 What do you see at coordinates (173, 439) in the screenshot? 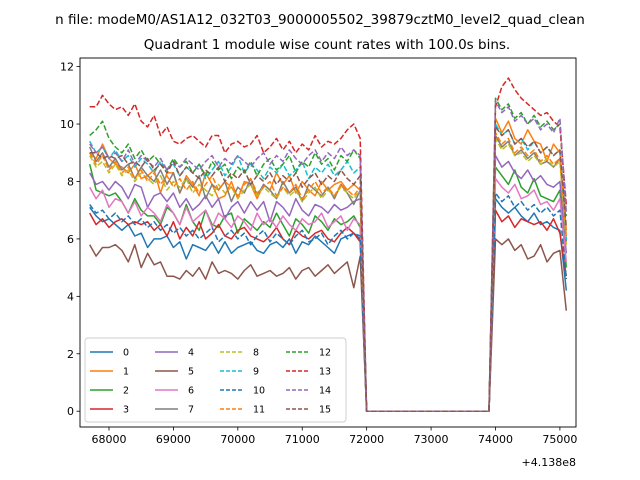
I see `x-tick-label: 69000` at bounding box center [173, 439].